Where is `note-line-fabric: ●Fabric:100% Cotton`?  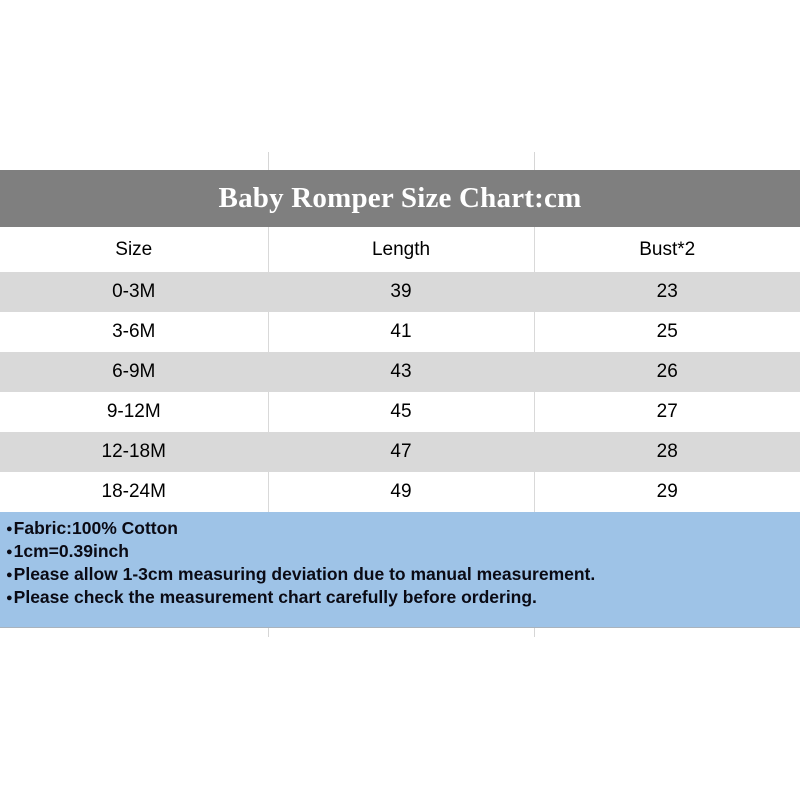
note-line-fabric: ●Fabric:100% Cotton is located at coordinates (398, 528).